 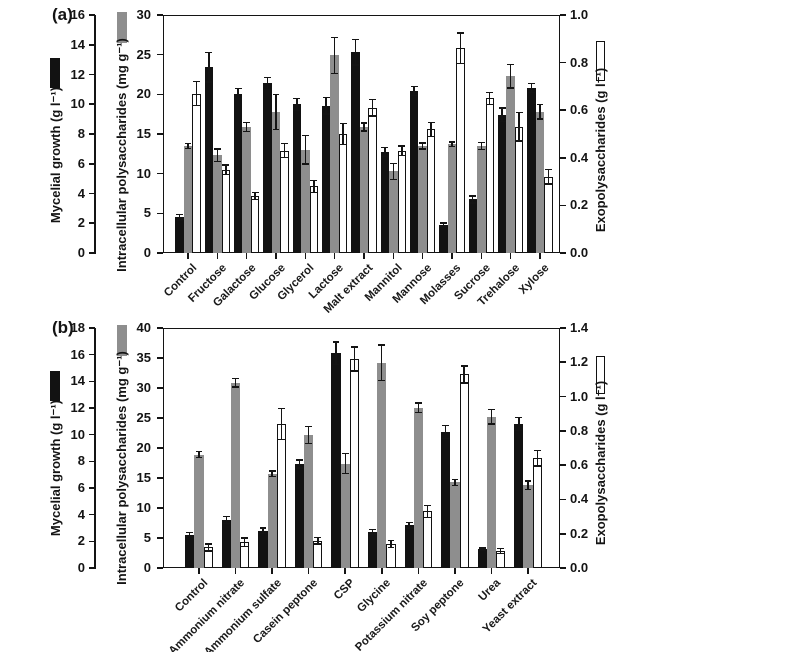 I want to click on mycelial-axis-tick-label: 10, so click(x=77, y=104).